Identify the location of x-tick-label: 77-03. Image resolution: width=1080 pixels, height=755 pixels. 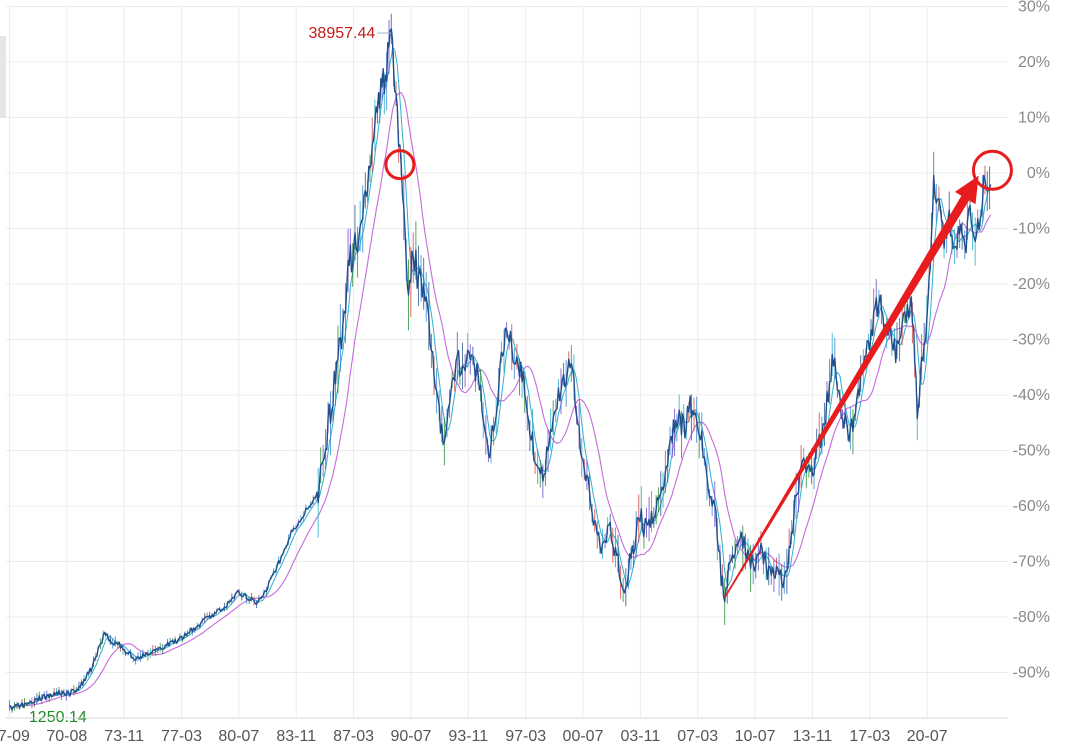
(181, 736).